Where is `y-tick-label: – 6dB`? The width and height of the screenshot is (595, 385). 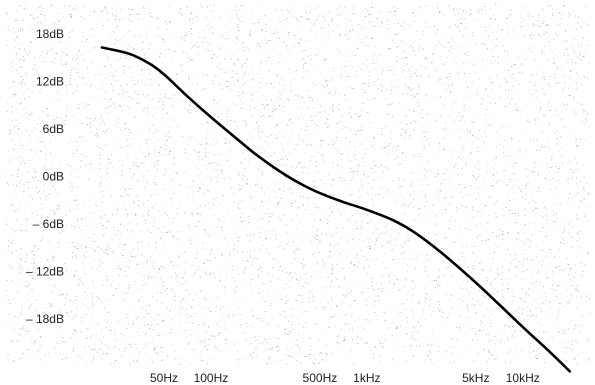 y-tick-label: – 6dB is located at coordinates (48, 224).